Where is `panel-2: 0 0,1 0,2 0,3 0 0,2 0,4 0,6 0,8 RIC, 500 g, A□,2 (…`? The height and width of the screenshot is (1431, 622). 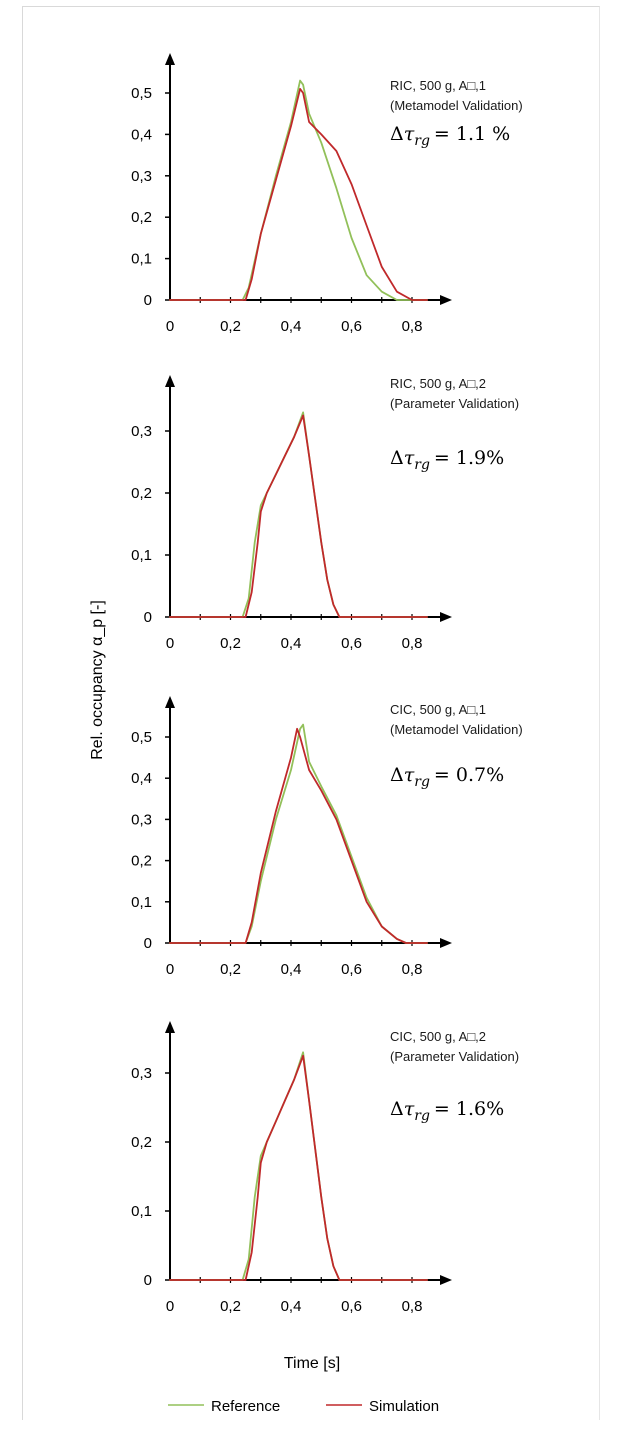
panel-2: 0 0,1 0,2 0,3 0 0,2 0,4 0,6 0,8 RIC, 500 g, A□,2 (… is located at coordinates (325, 513).